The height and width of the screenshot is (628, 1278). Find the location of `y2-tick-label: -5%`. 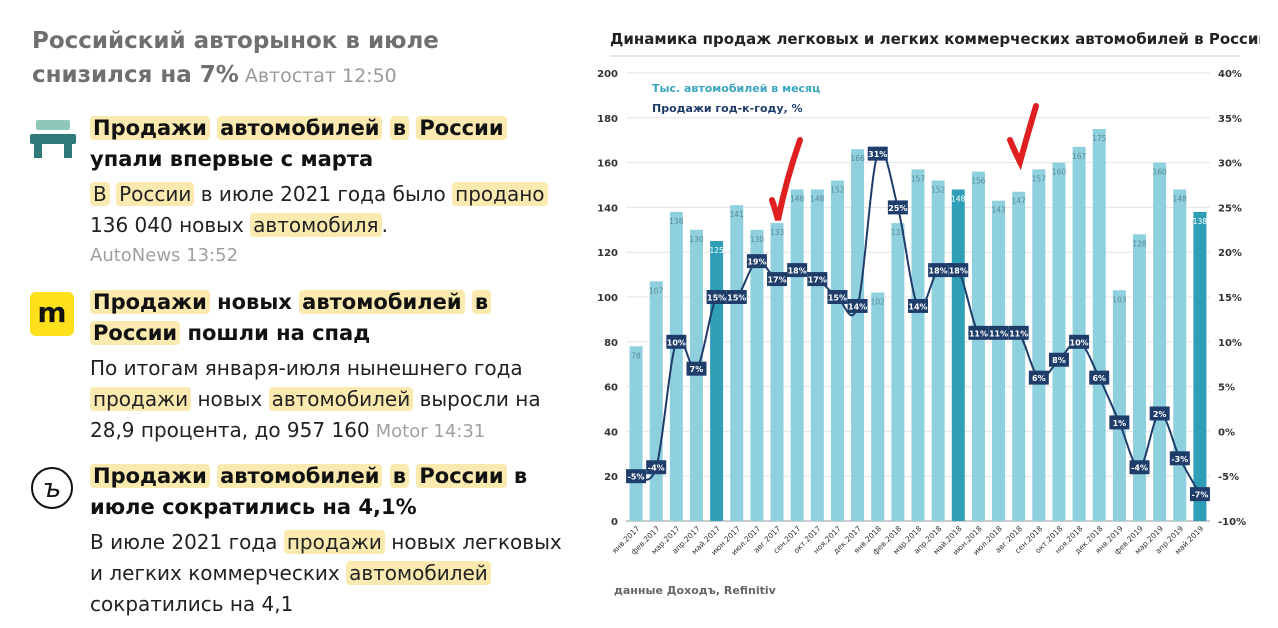

y2-tick-label: -5% is located at coordinates (1228, 477).